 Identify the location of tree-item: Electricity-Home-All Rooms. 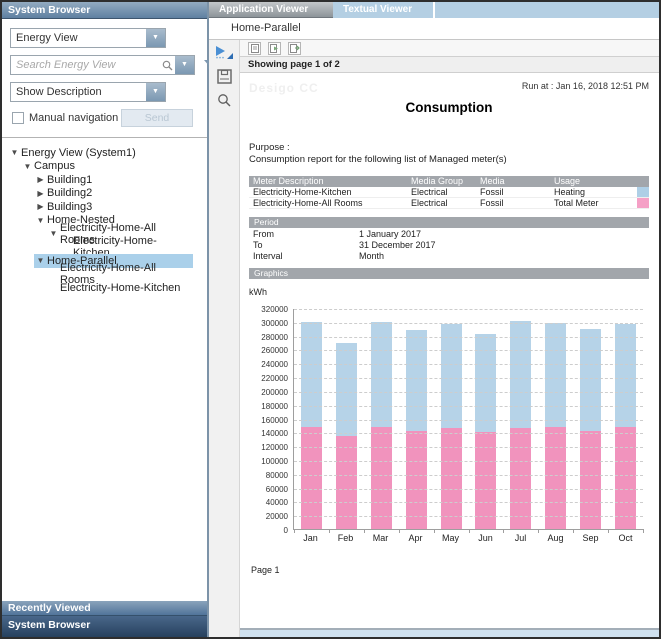
(104, 274).